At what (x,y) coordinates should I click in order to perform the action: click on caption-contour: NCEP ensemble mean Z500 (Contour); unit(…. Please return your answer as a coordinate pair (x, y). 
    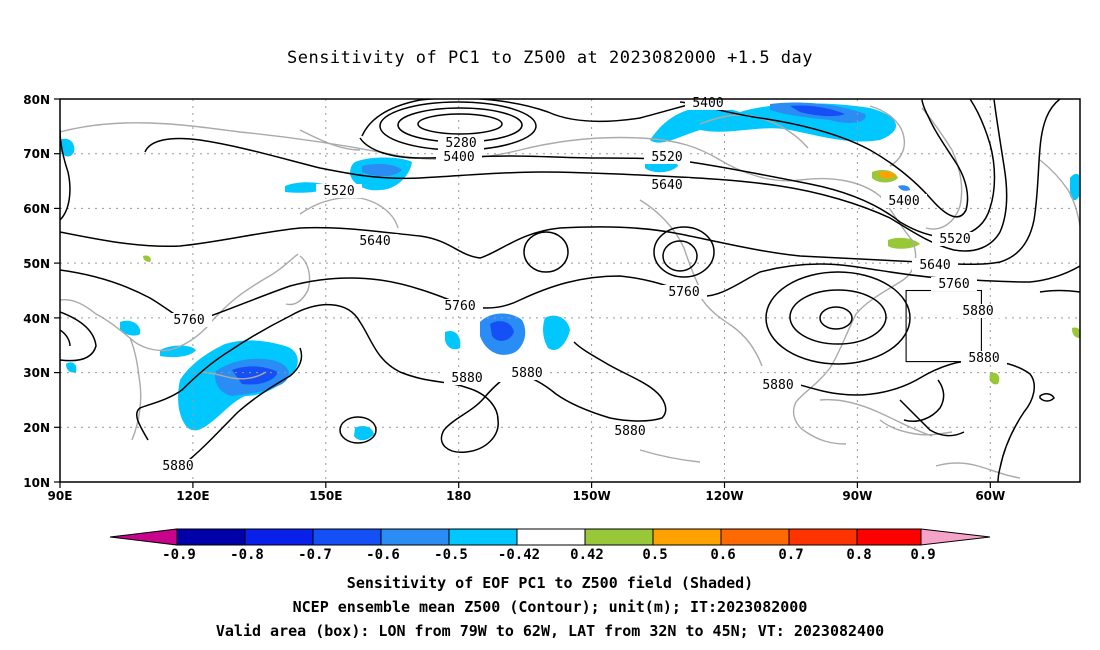
    Looking at the image, I should click on (550, 607).